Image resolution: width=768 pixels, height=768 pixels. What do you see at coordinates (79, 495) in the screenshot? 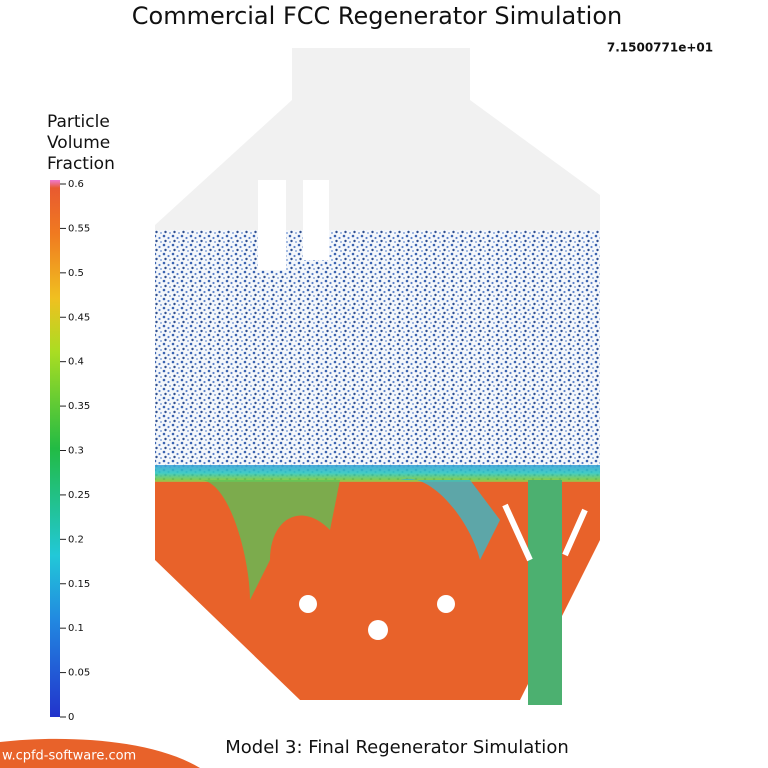
I see `colorbar-tick-label: 0.25` at bounding box center [79, 495].